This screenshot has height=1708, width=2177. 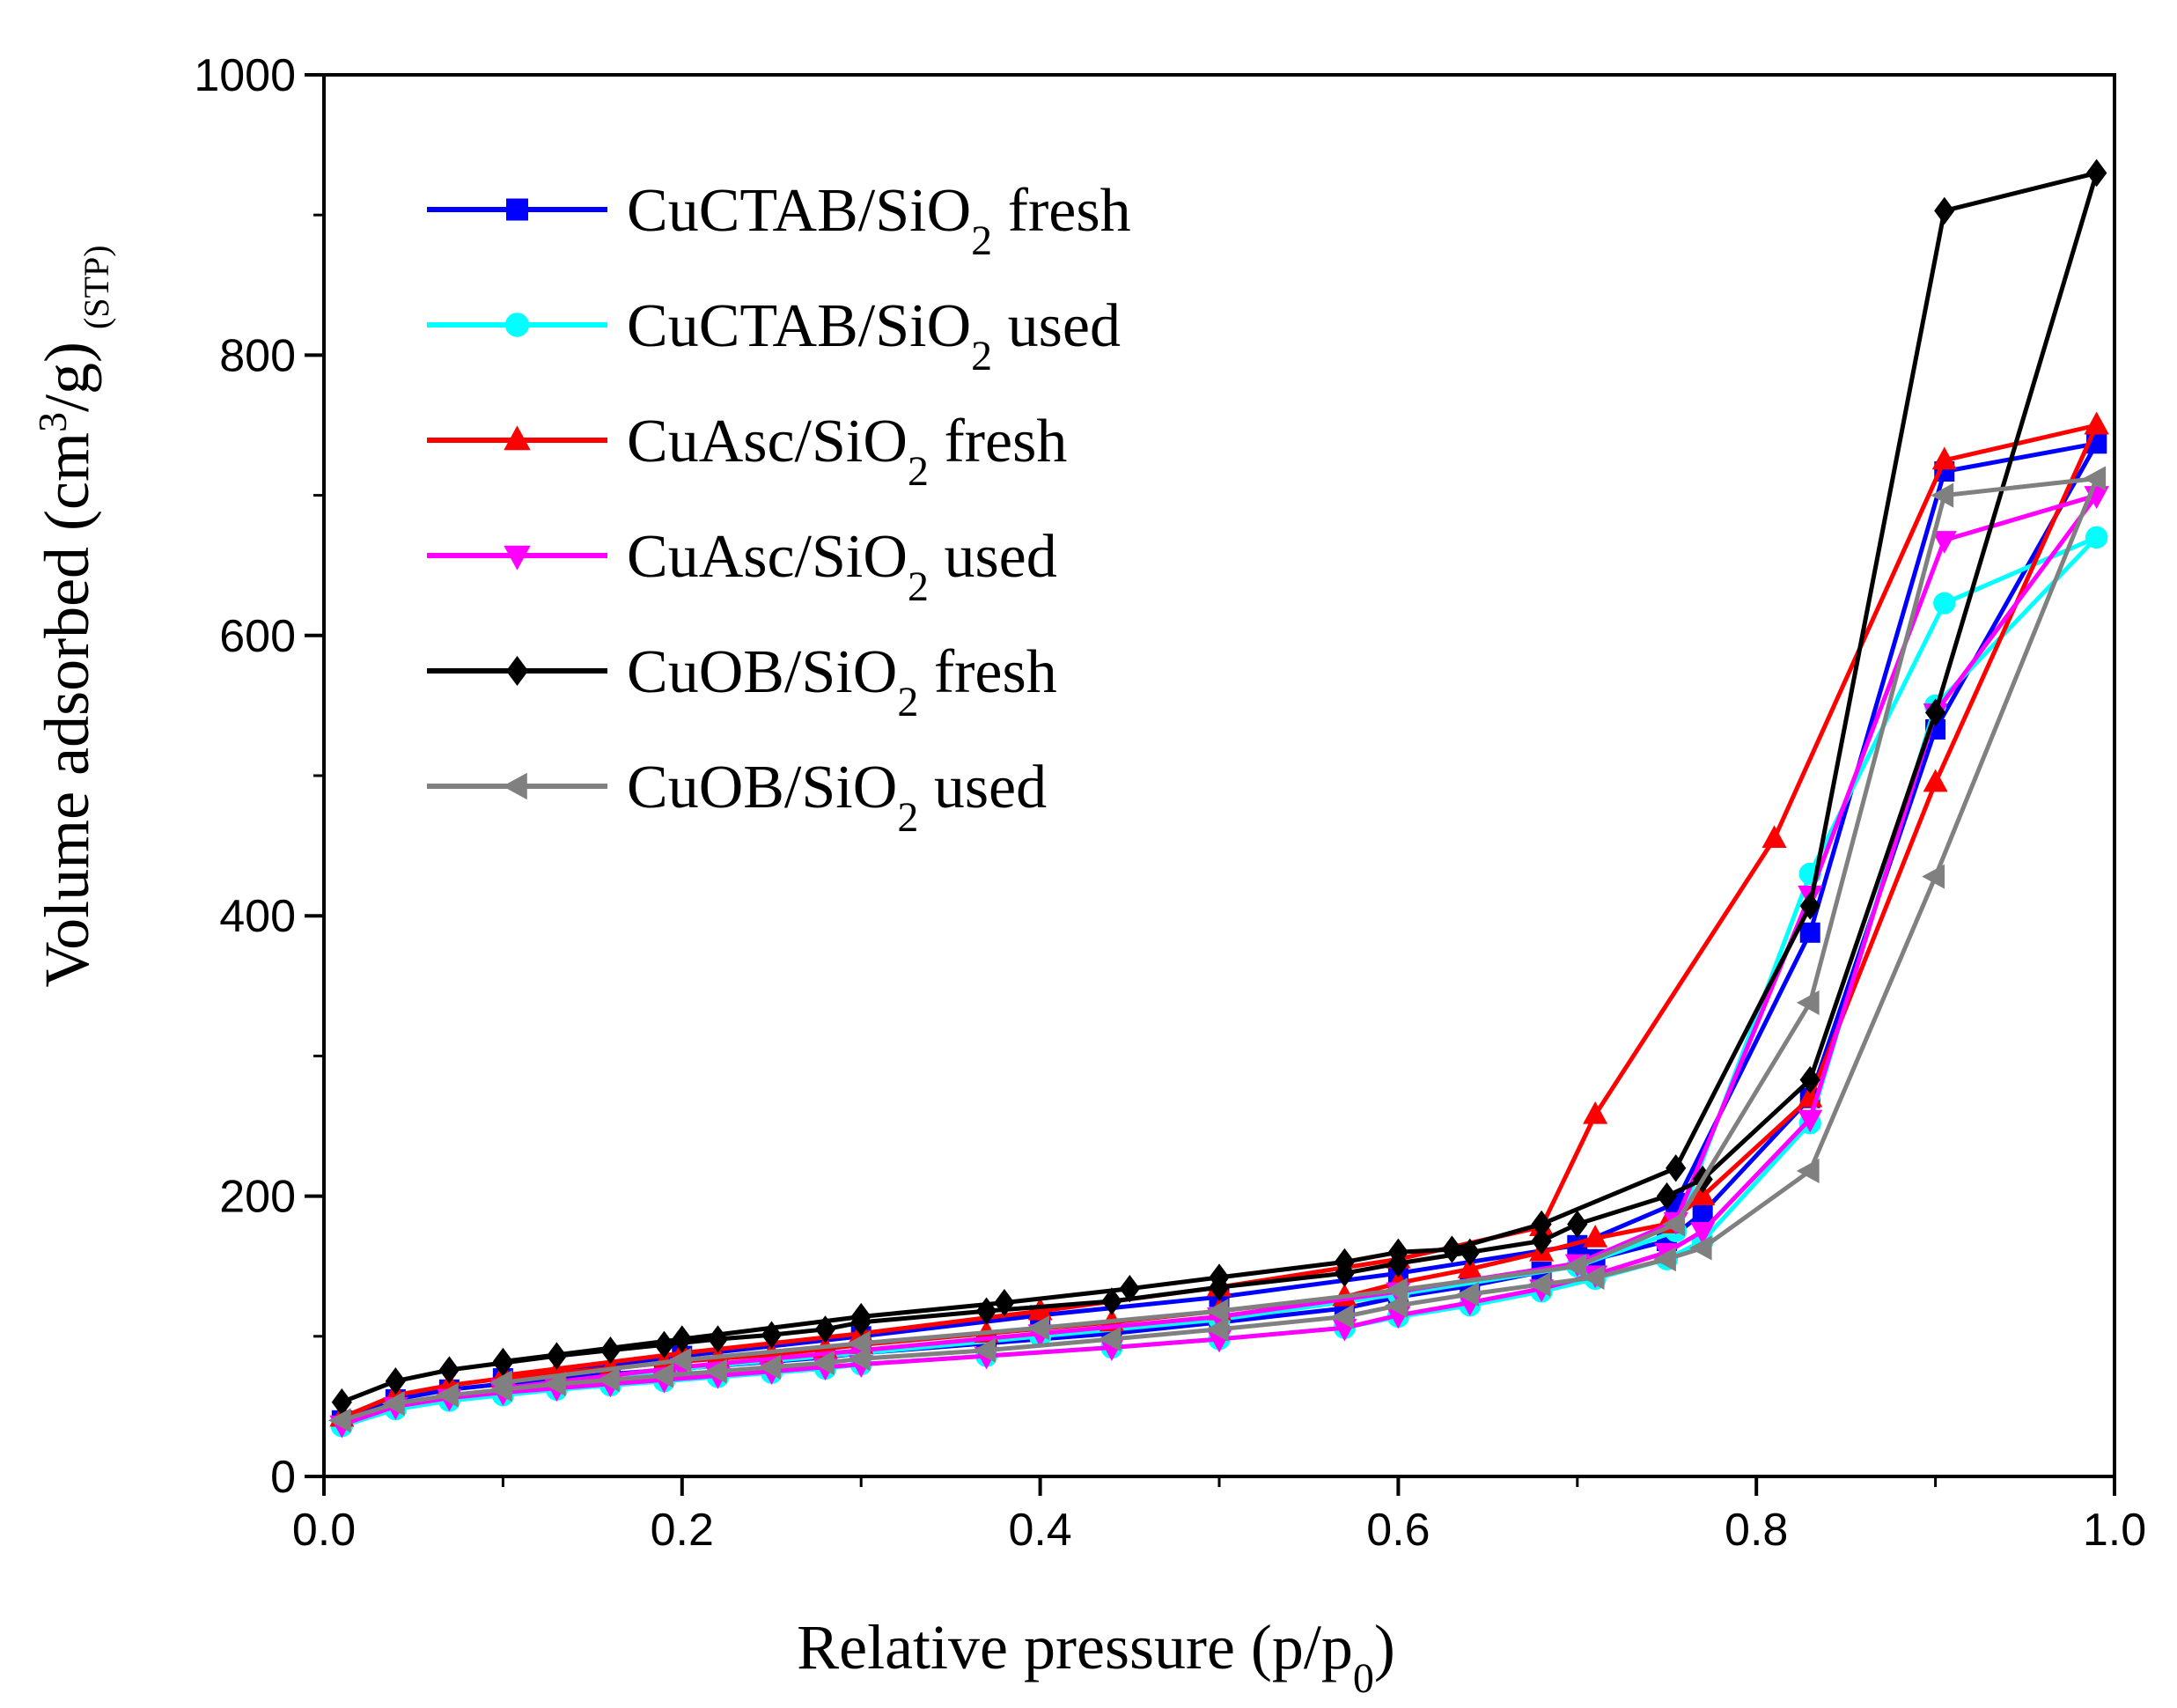 I want to click on x-axis-title-close: ), so click(x=1384, y=1647).